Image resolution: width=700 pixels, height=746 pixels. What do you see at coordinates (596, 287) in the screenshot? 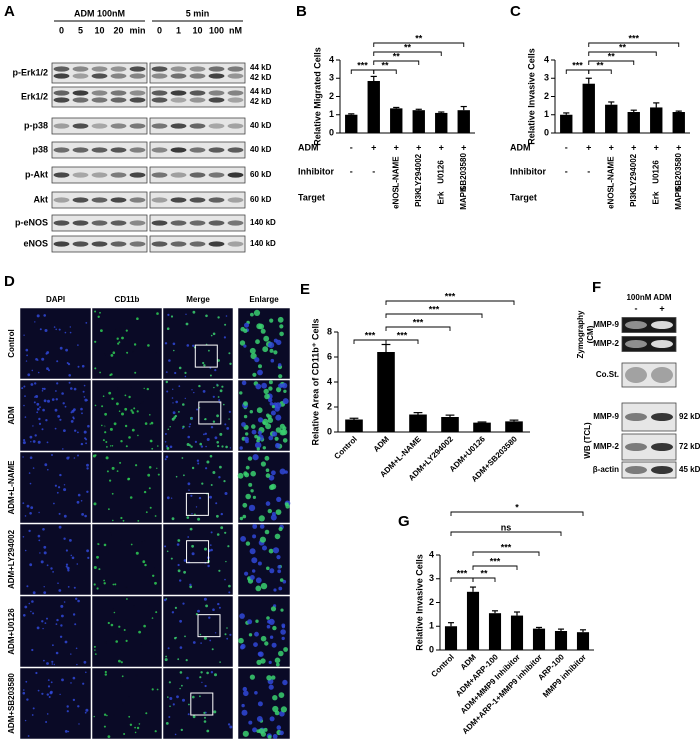
I see `panel-label: F` at bounding box center [596, 287].